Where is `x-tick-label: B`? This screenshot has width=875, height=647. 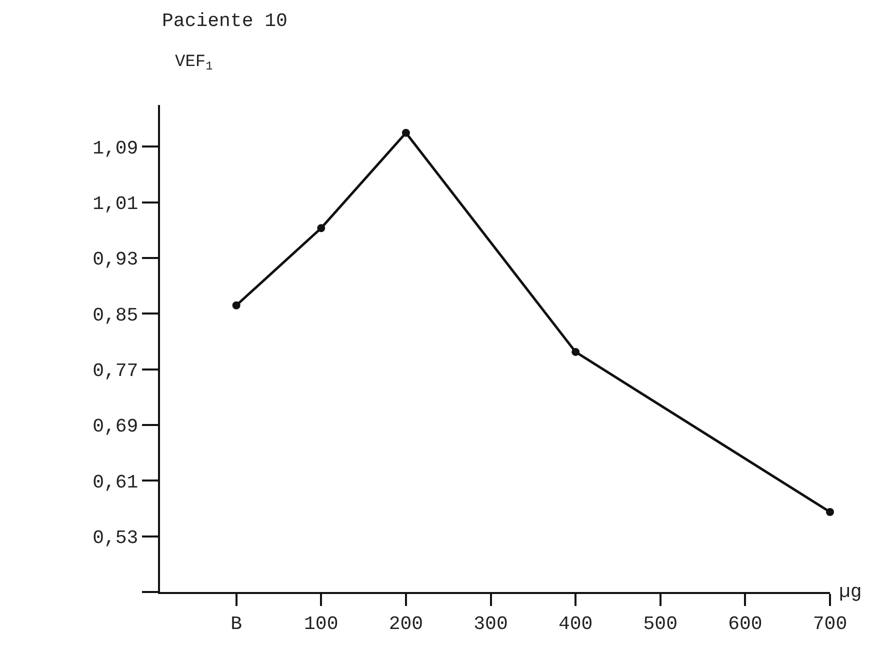 x-tick-label: B is located at coordinates (236, 623).